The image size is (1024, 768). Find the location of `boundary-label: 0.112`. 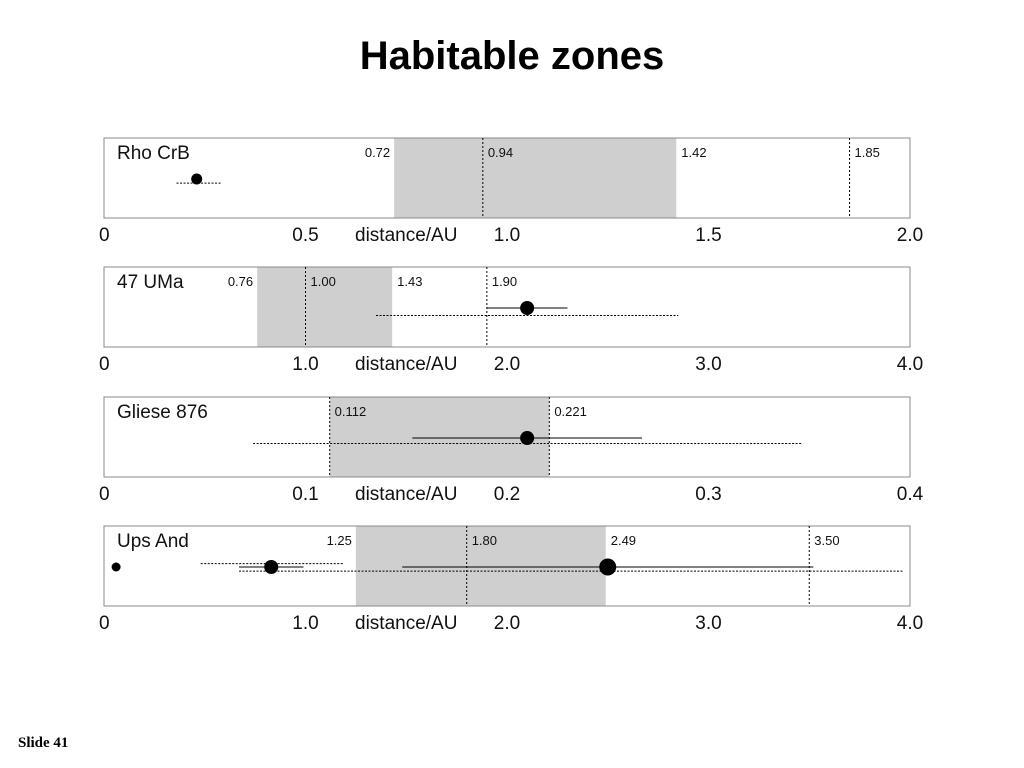

boundary-label: 0.112 is located at coordinates (351, 411).